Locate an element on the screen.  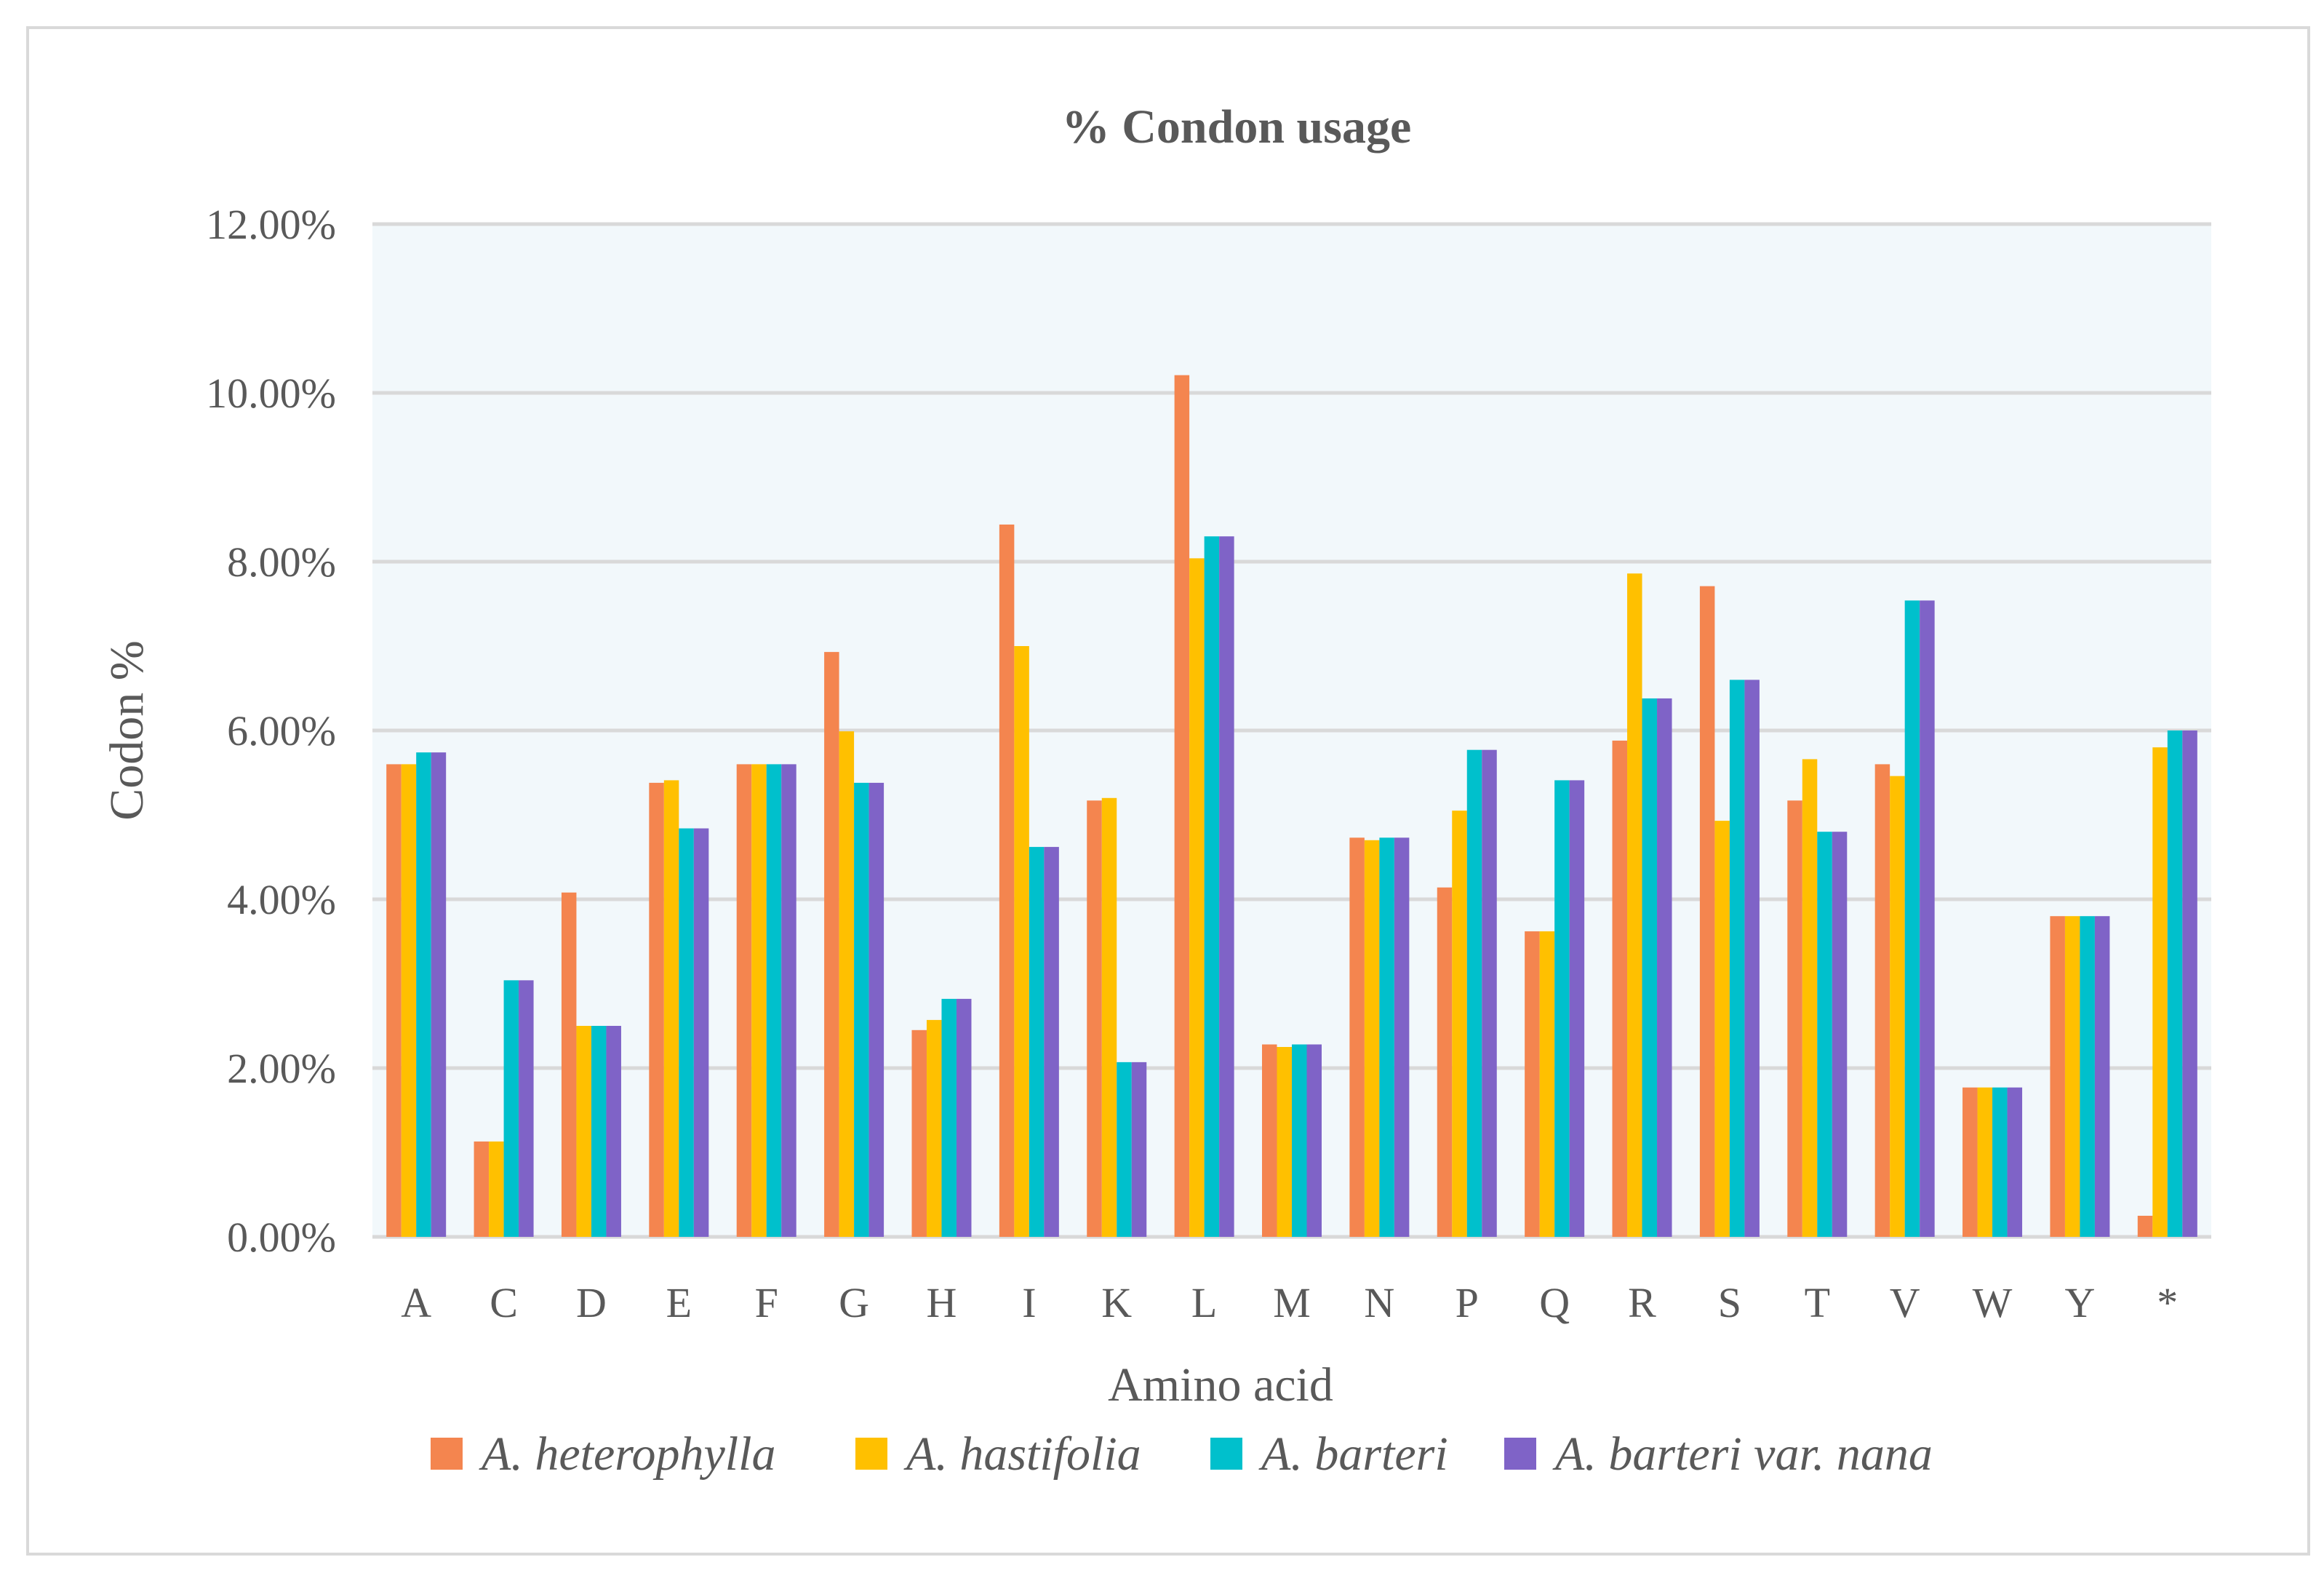
x-tick-label: C is located at coordinates (504, 1302).